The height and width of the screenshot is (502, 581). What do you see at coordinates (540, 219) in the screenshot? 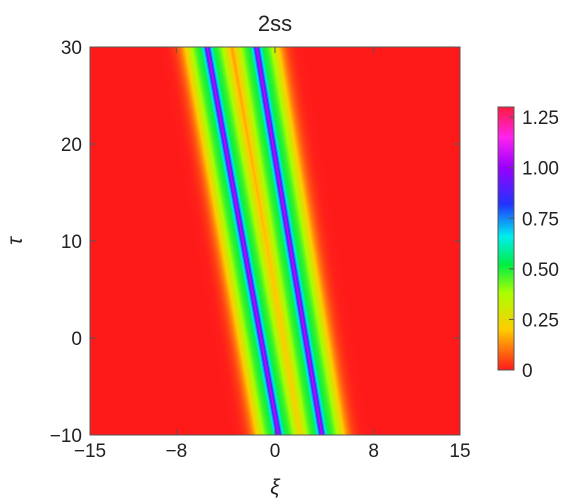
I see `colorbar-tick-label: 0.75` at bounding box center [540, 219].